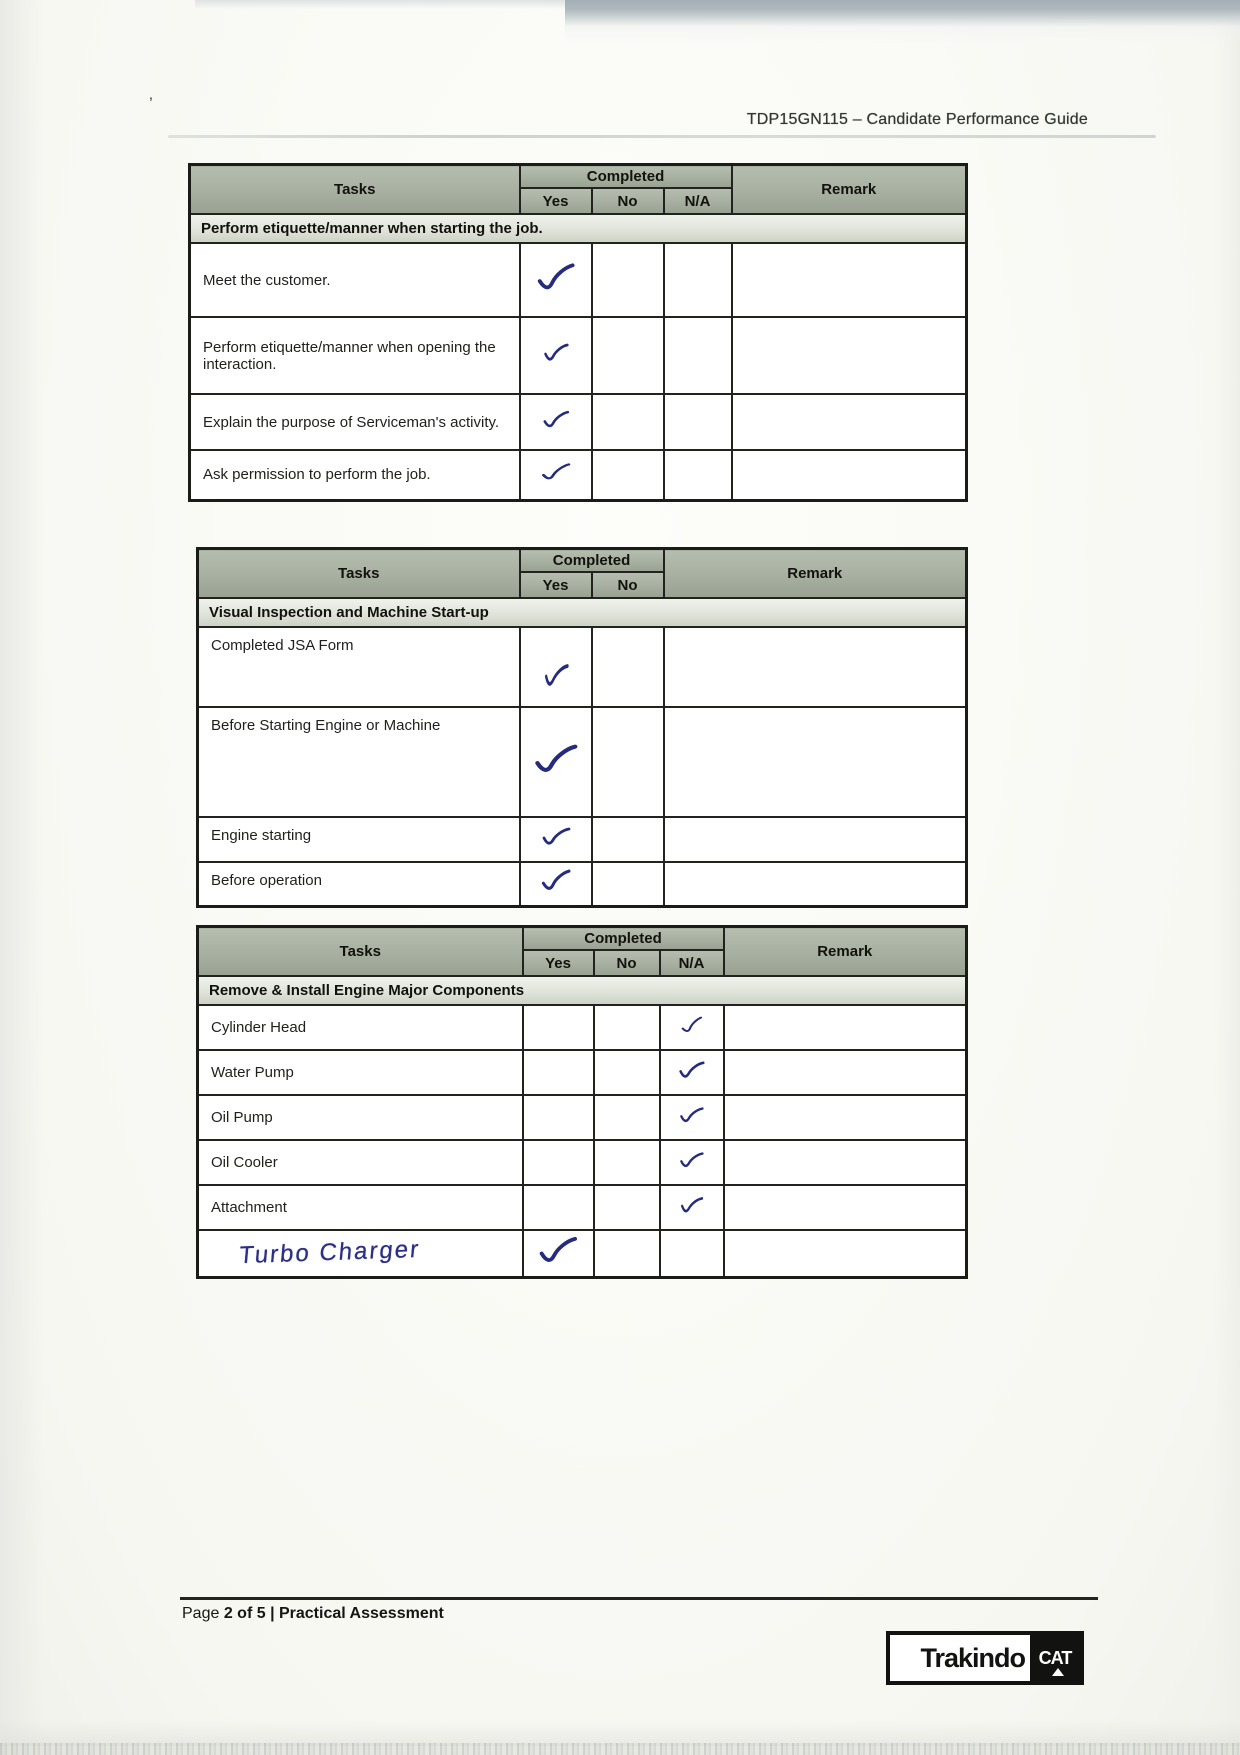 This screenshot has width=1240, height=1755. I want to click on task-row: Meet the customer., so click(578, 280).